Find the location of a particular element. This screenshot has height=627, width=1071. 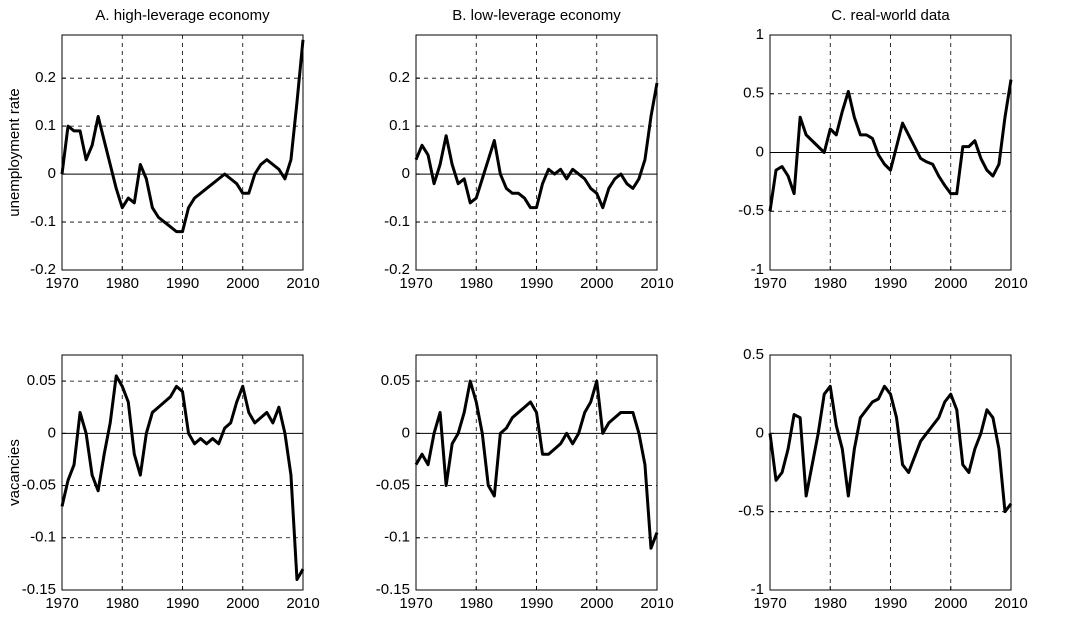

y-axis-label: unemployment rate is located at coordinates (14, 152).